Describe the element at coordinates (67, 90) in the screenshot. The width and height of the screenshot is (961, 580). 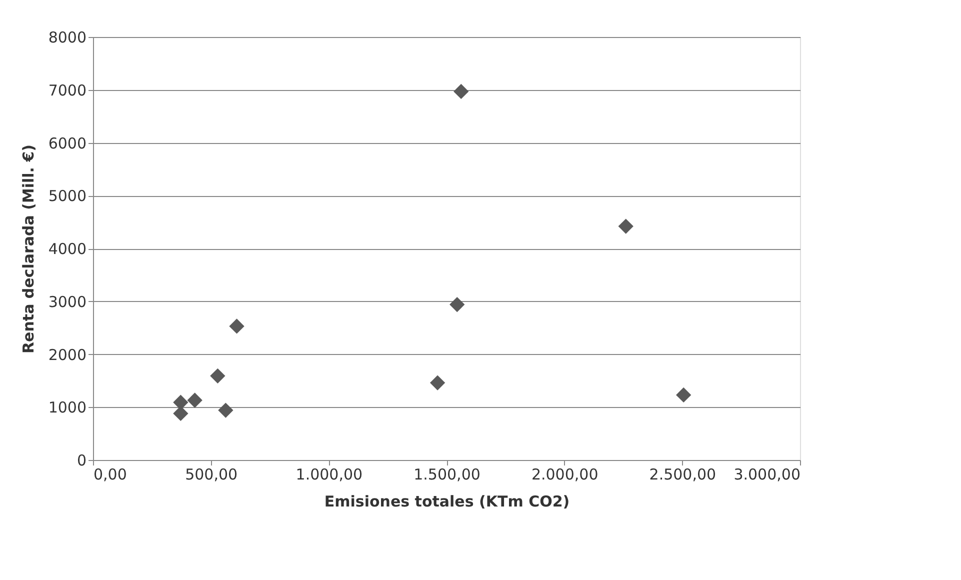
I see `y-tick-label: 7000` at that location.